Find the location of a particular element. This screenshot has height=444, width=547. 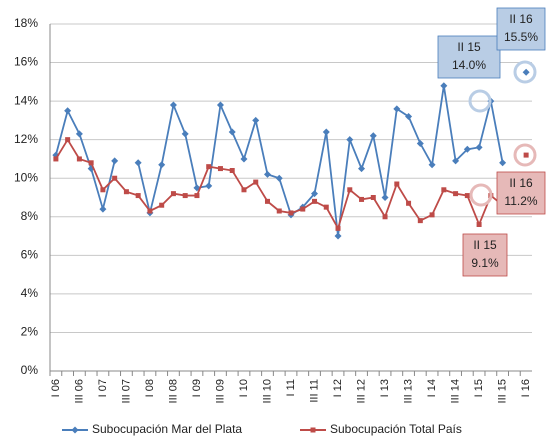

x-tick-label: I 16 is located at coordinates (526, 388).